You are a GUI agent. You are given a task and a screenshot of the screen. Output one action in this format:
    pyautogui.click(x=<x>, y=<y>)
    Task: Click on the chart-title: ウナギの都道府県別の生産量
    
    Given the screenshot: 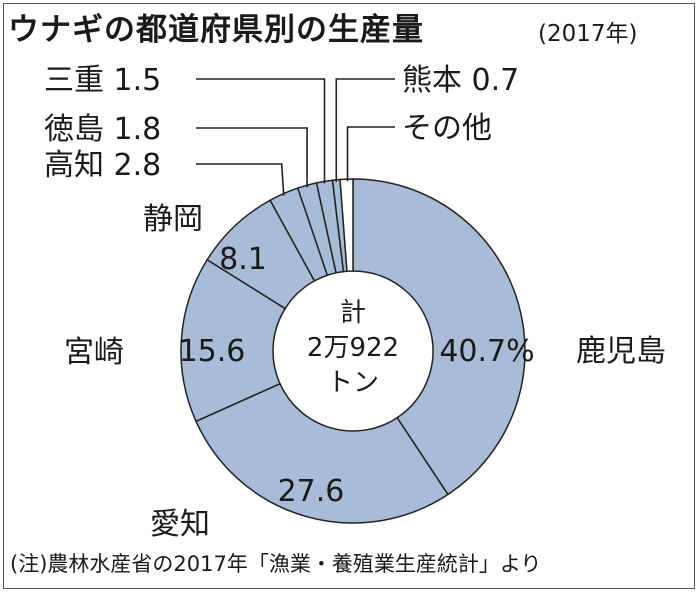 What is the action you would take?
    pyautogui.click(x=216, y=30)
    